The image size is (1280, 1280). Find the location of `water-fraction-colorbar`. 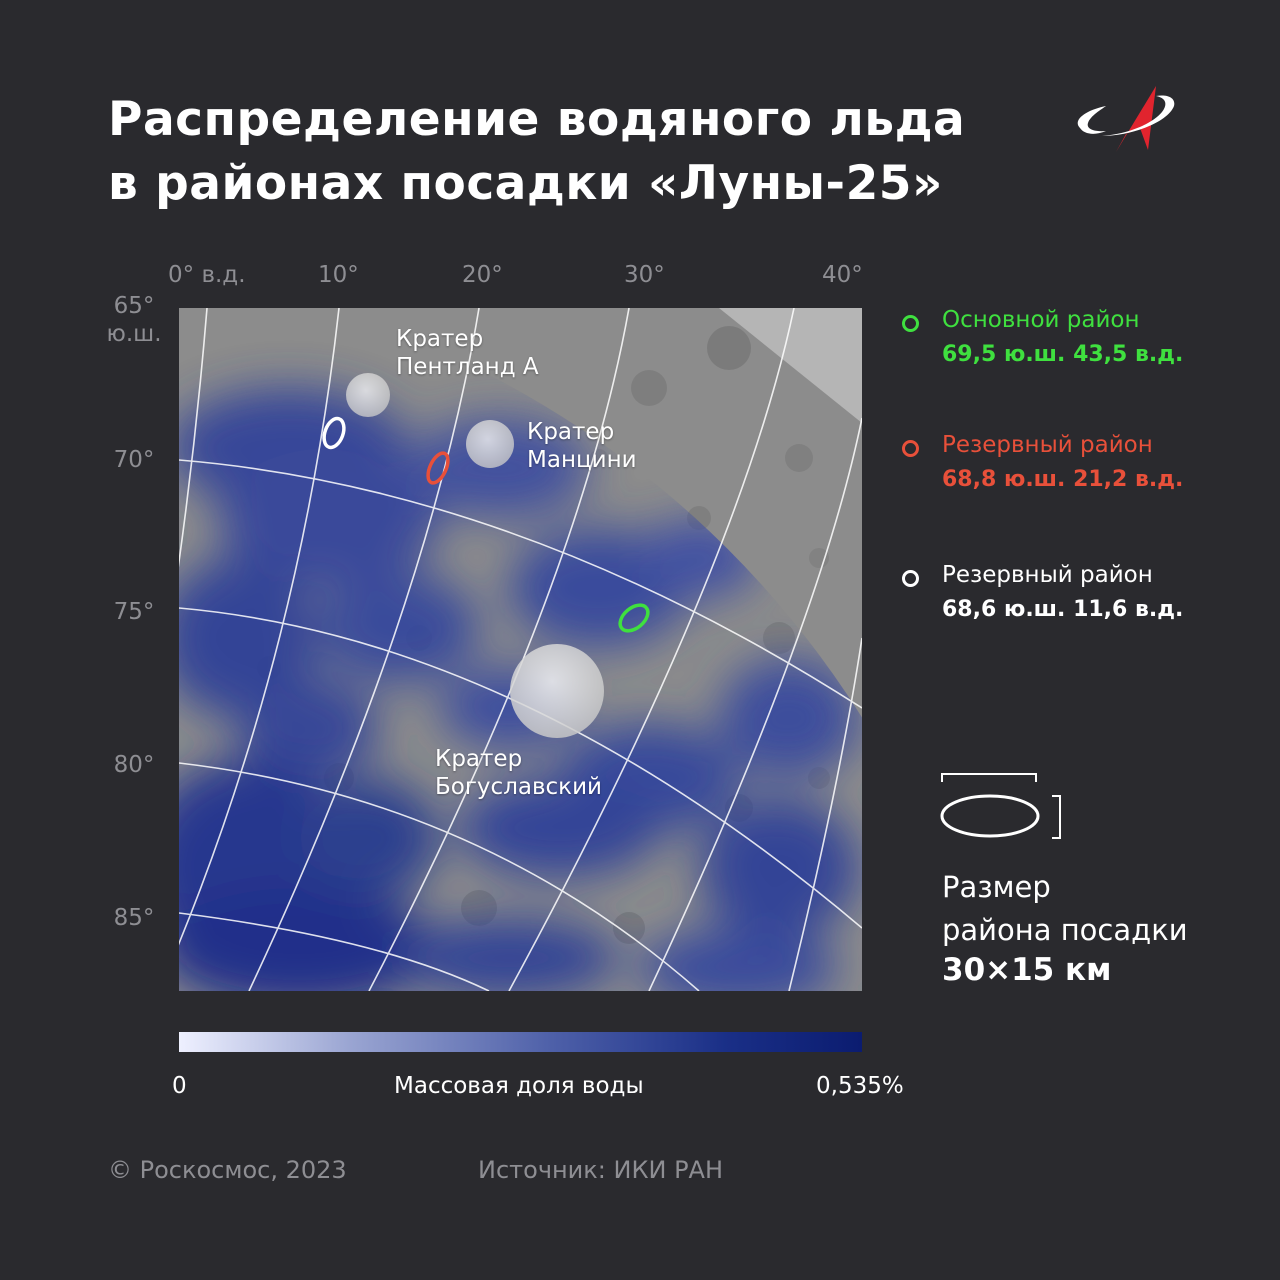

water-fraction-colorbar is located at coordinates (520, 1042).